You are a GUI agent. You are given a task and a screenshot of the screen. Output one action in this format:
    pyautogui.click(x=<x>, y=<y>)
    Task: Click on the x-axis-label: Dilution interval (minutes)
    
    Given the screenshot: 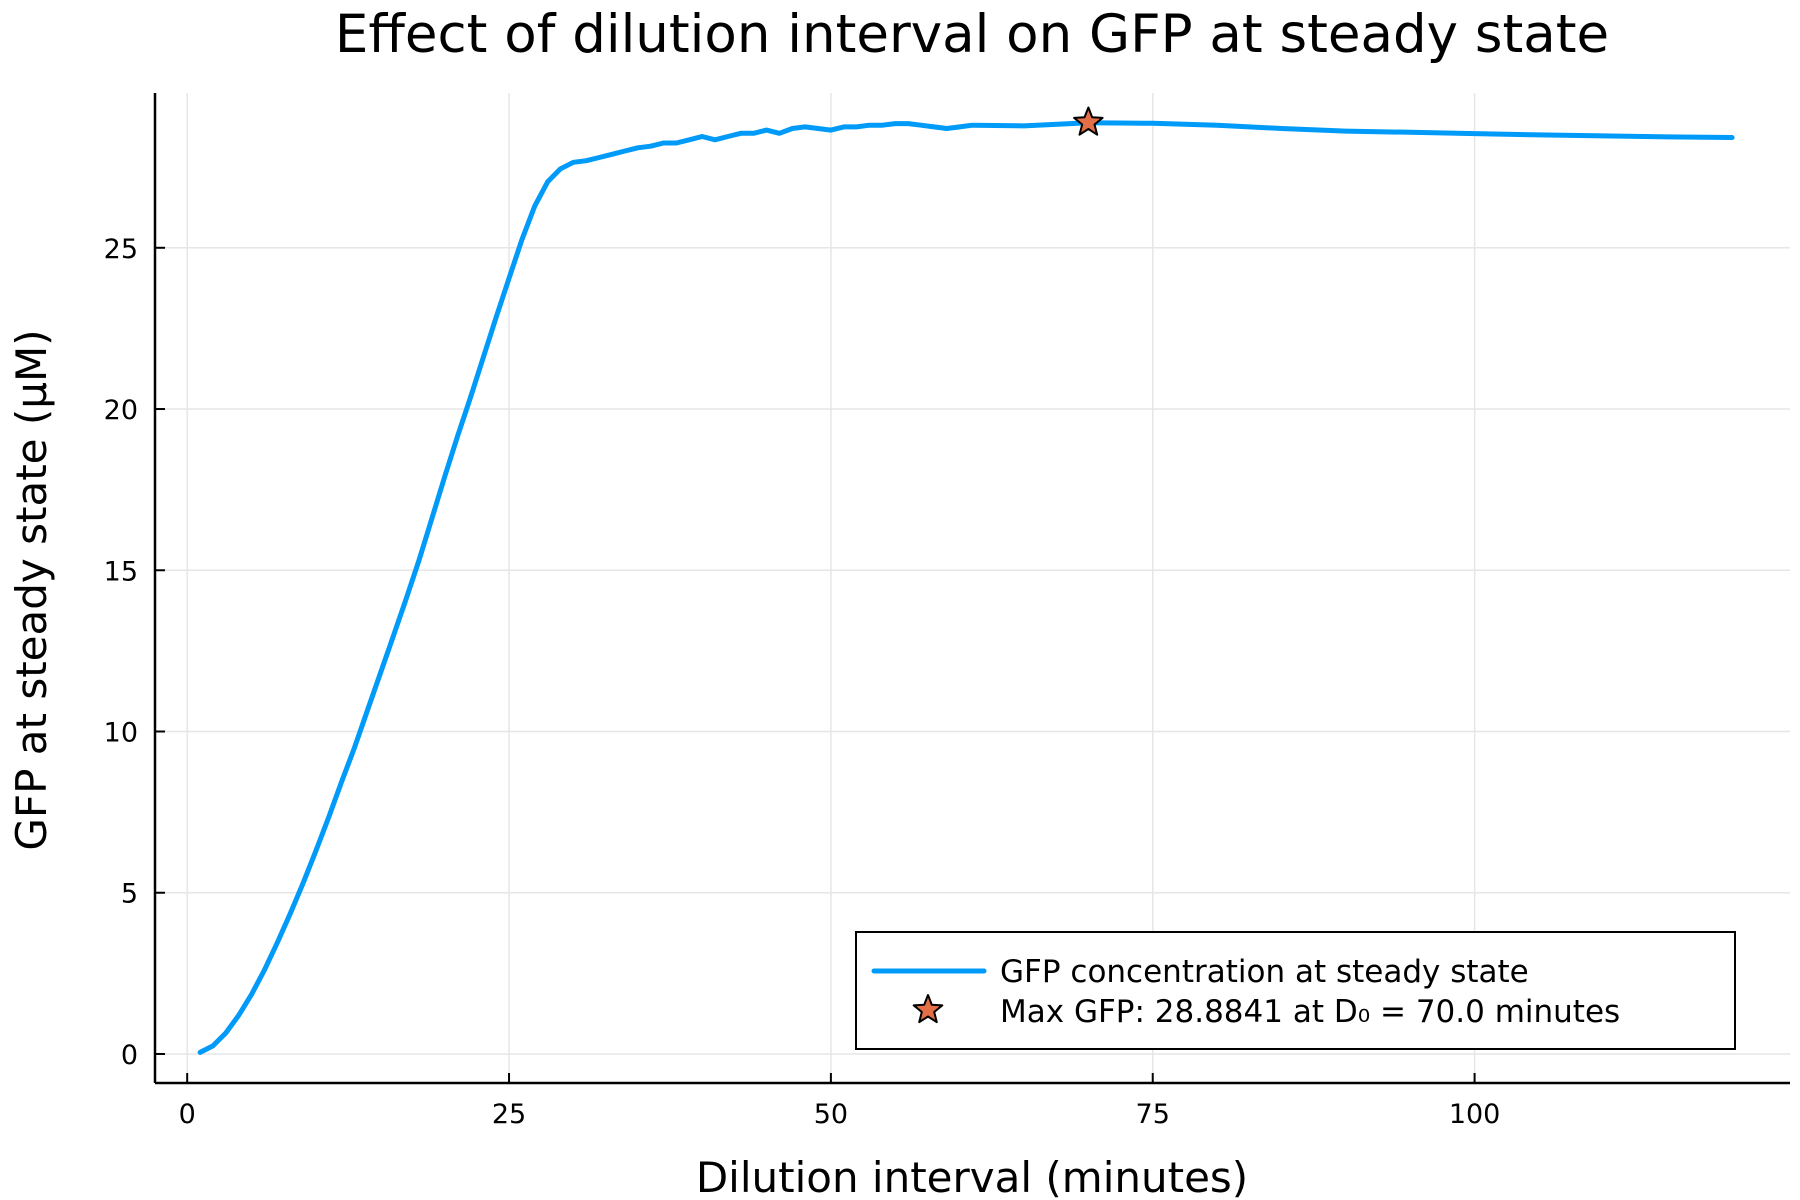 What is the action you would take?
    pyautogui.click(x=972, y=1176)
    